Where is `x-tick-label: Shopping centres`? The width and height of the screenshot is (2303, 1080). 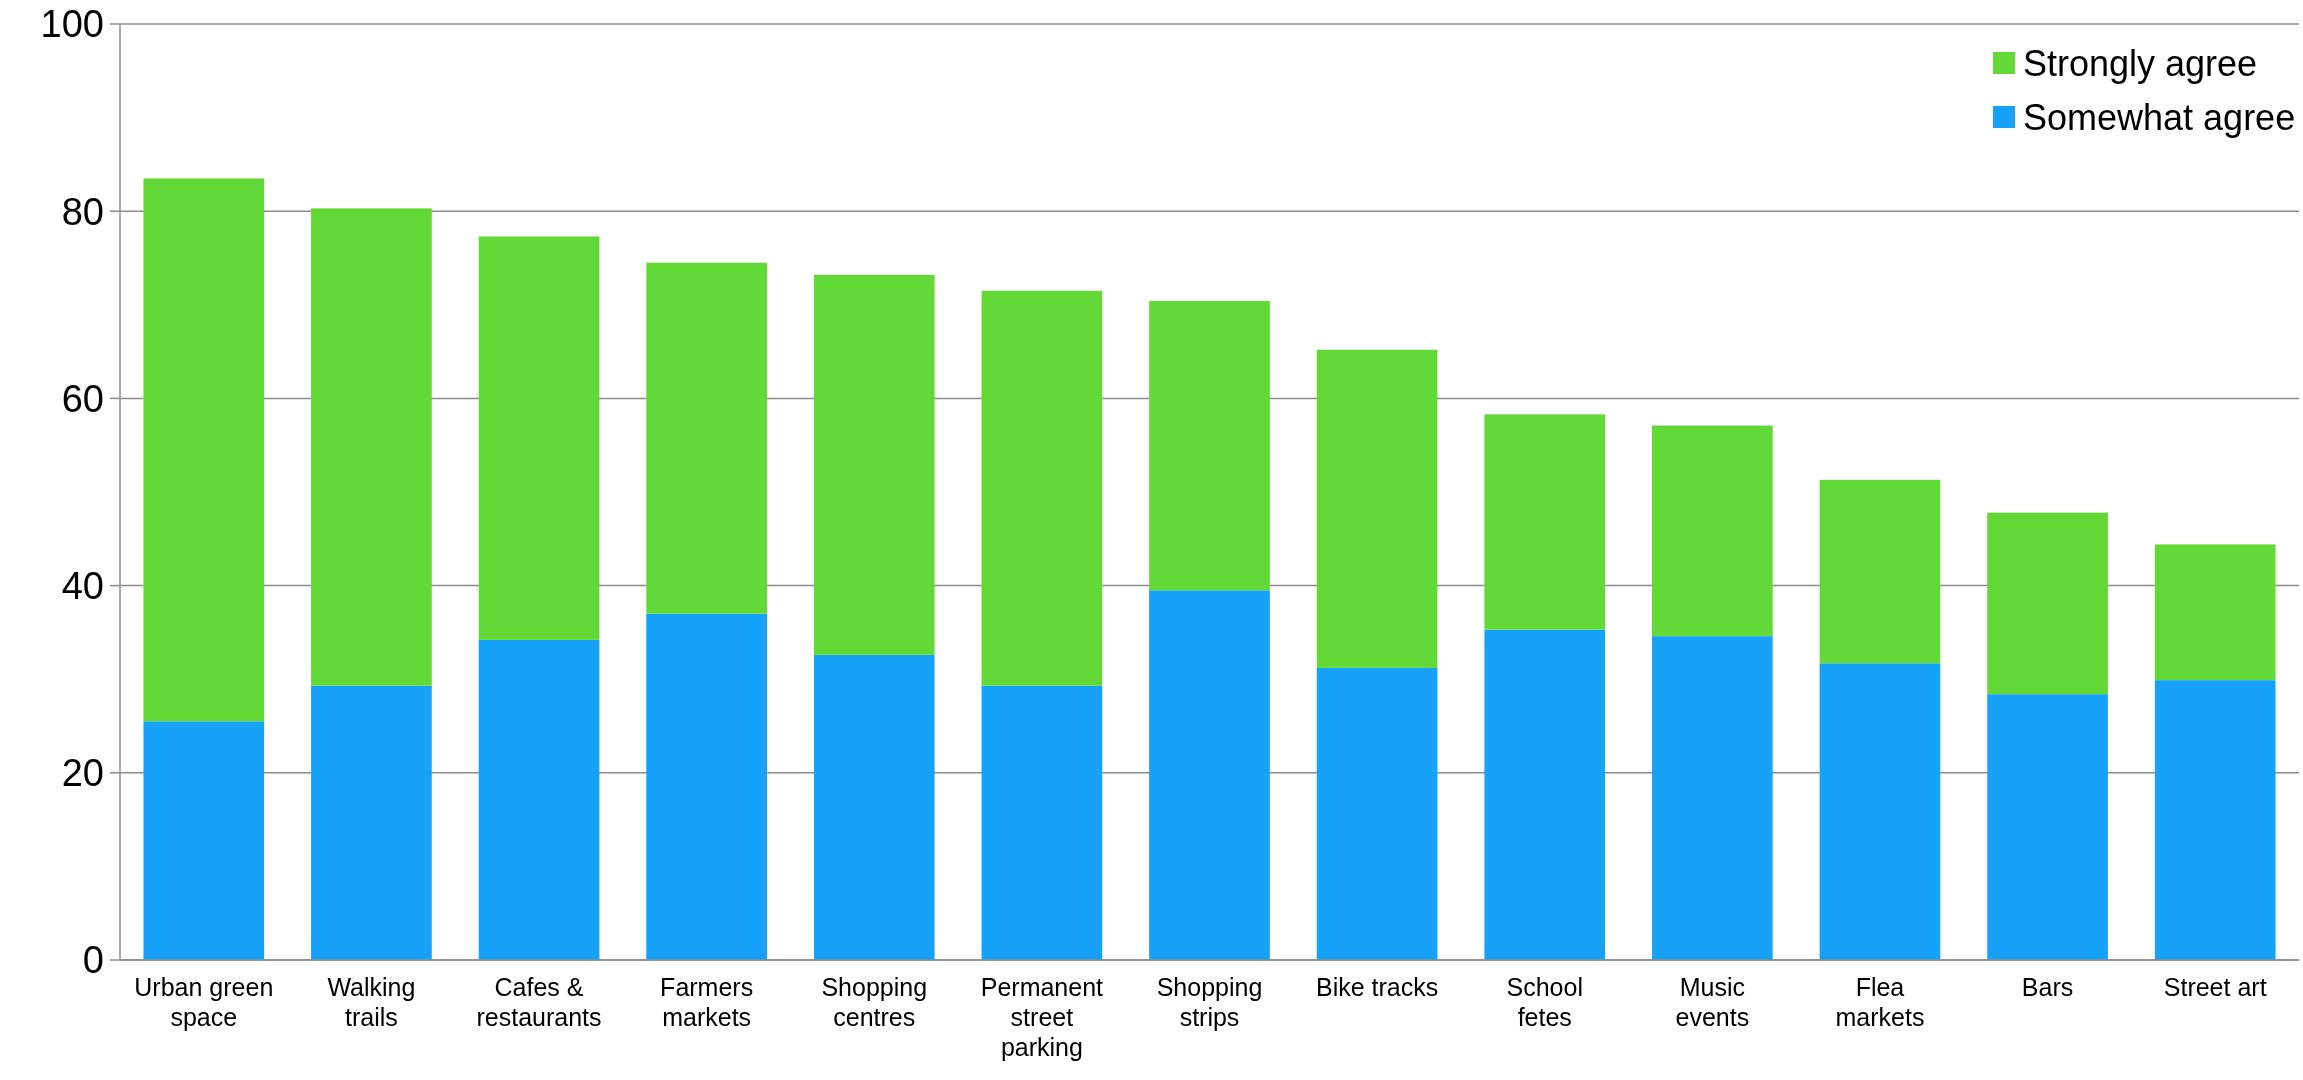 x-tick-label: Shopping centres is located at coordinates (874, 1002).